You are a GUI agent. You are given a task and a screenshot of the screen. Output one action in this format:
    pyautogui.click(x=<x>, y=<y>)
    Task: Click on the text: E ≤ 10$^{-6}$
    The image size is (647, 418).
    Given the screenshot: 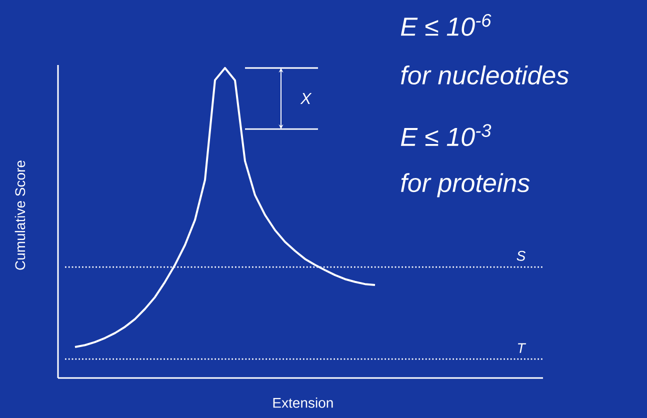 What is the action you would take?
    pyautogui.click(x=446, y=25)
    